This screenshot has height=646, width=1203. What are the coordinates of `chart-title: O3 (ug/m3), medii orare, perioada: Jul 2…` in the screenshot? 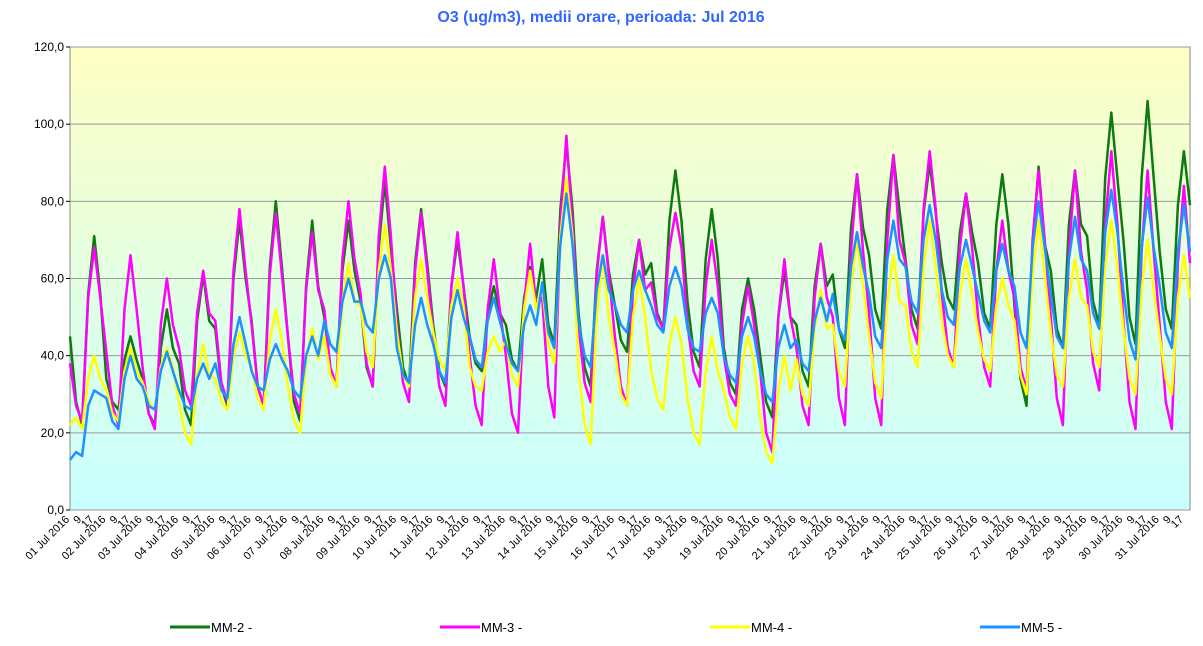 It's located at (600, 17).